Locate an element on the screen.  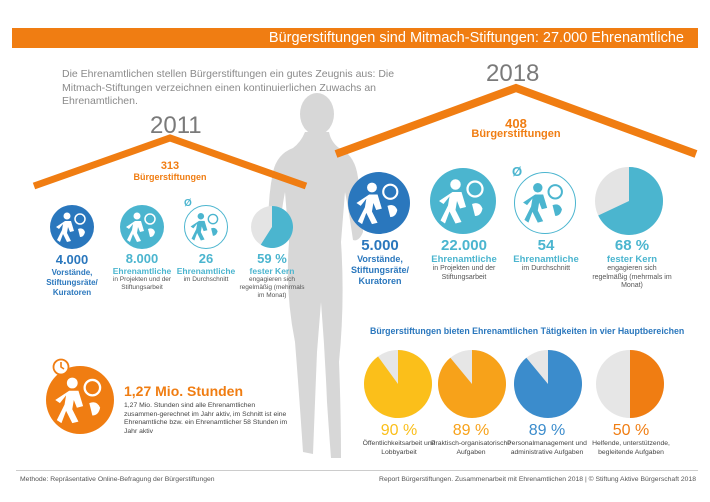
task-item-3: 50 % is located at coordinates (631, 431).